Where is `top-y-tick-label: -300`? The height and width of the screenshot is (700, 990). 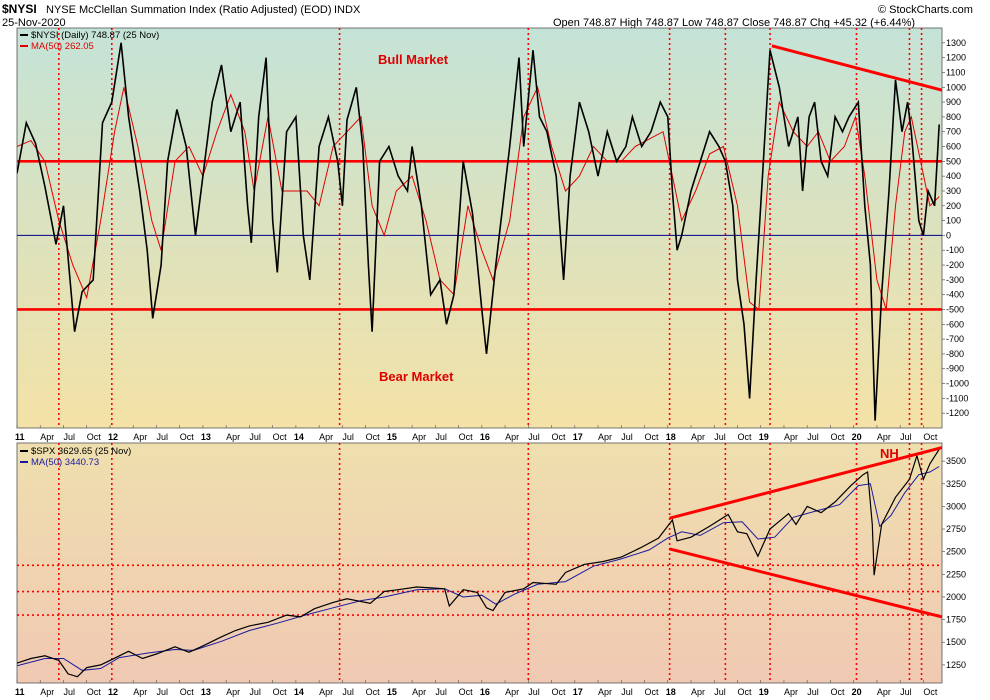 top-y-tick-label: -300 is located at coordinates (955, 280).